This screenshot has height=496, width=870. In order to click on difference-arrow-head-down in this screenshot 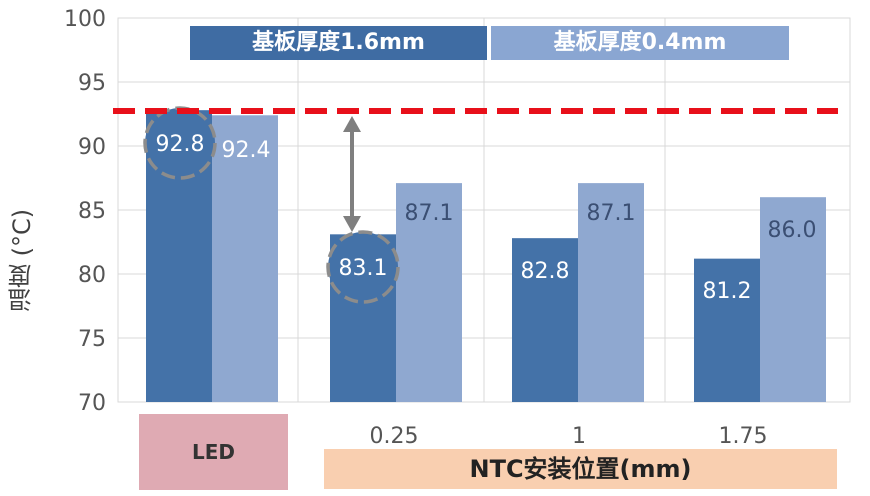, I will do `click(352, 224)`.